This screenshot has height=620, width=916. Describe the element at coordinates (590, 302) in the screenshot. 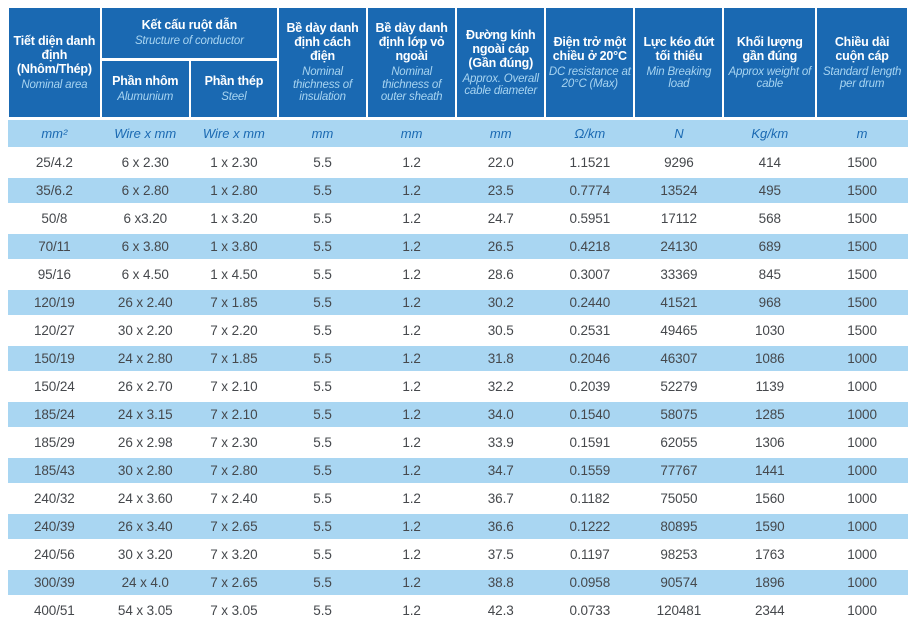

I see `table-cell: 0.2440` at that location.